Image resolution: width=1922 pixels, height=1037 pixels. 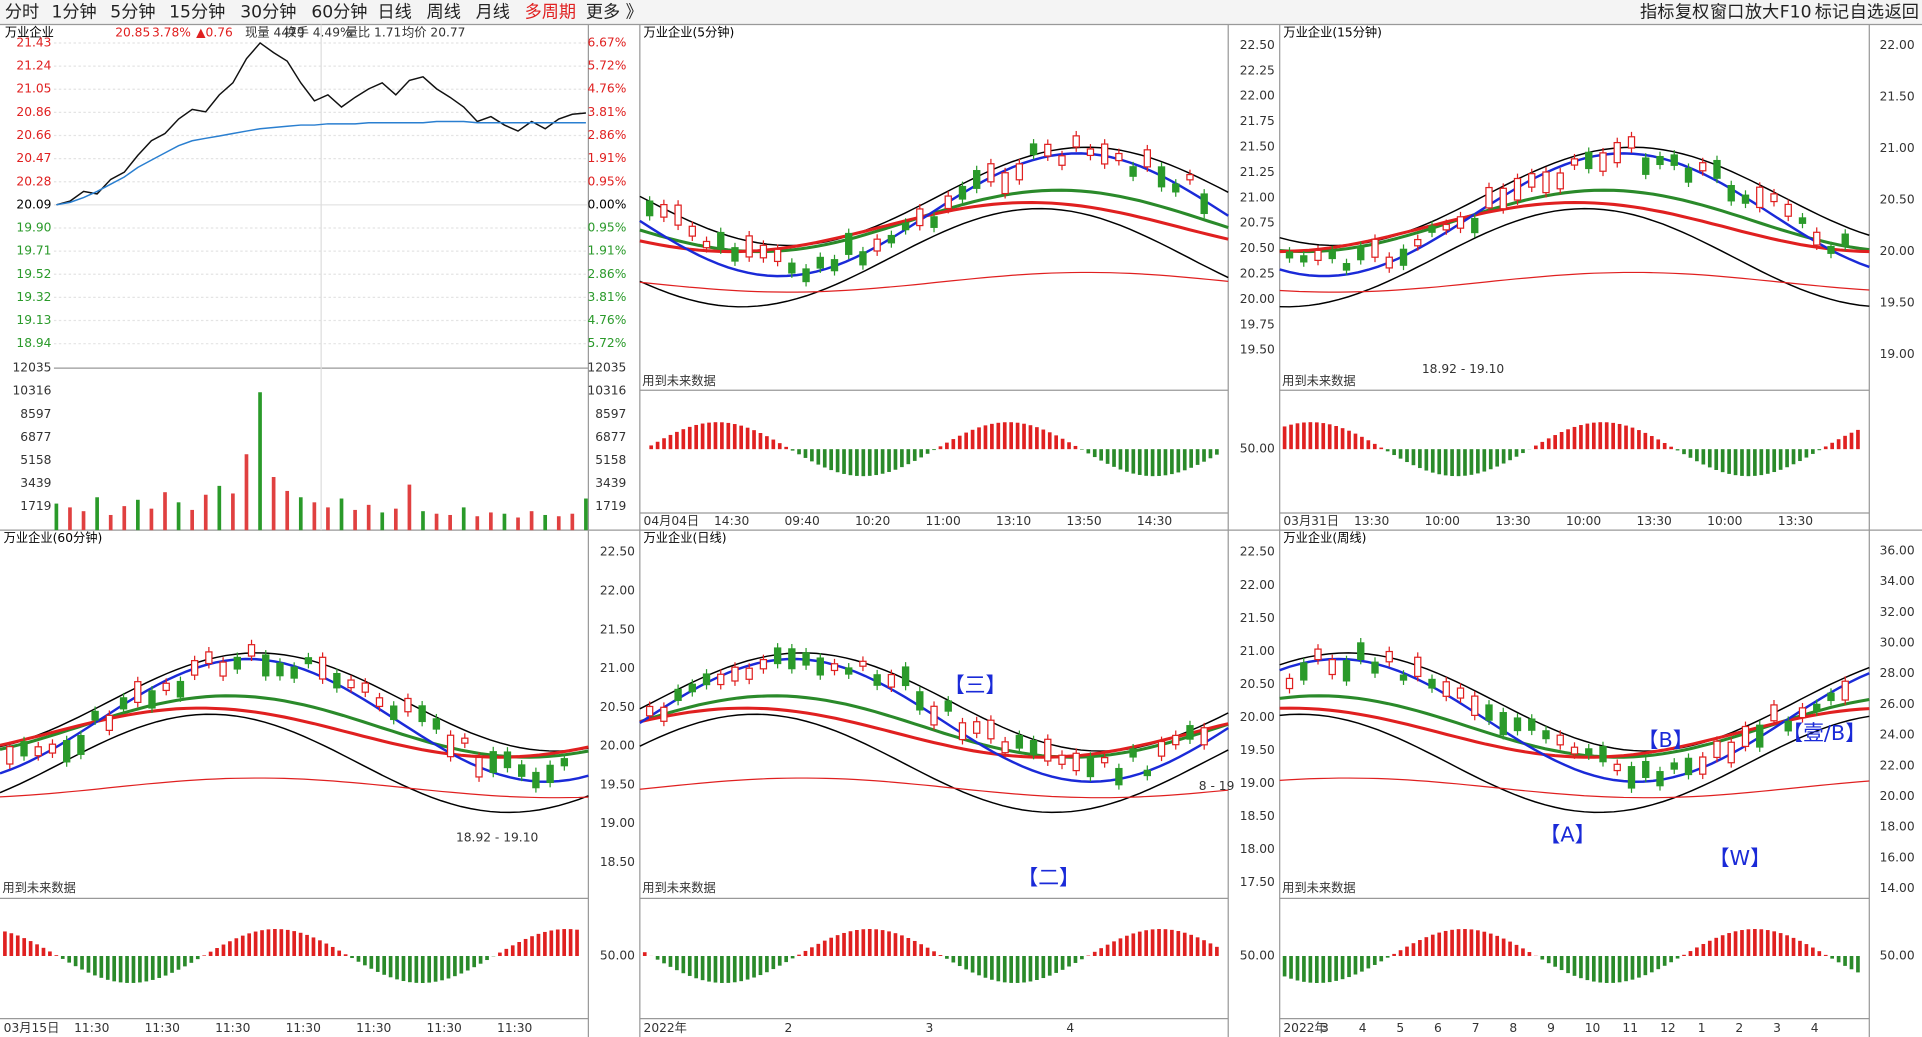 What do you see at coordinates (1013, 521) in the screenshot?
I see `date-label: 13:10` at bounding box center [1013, 521].